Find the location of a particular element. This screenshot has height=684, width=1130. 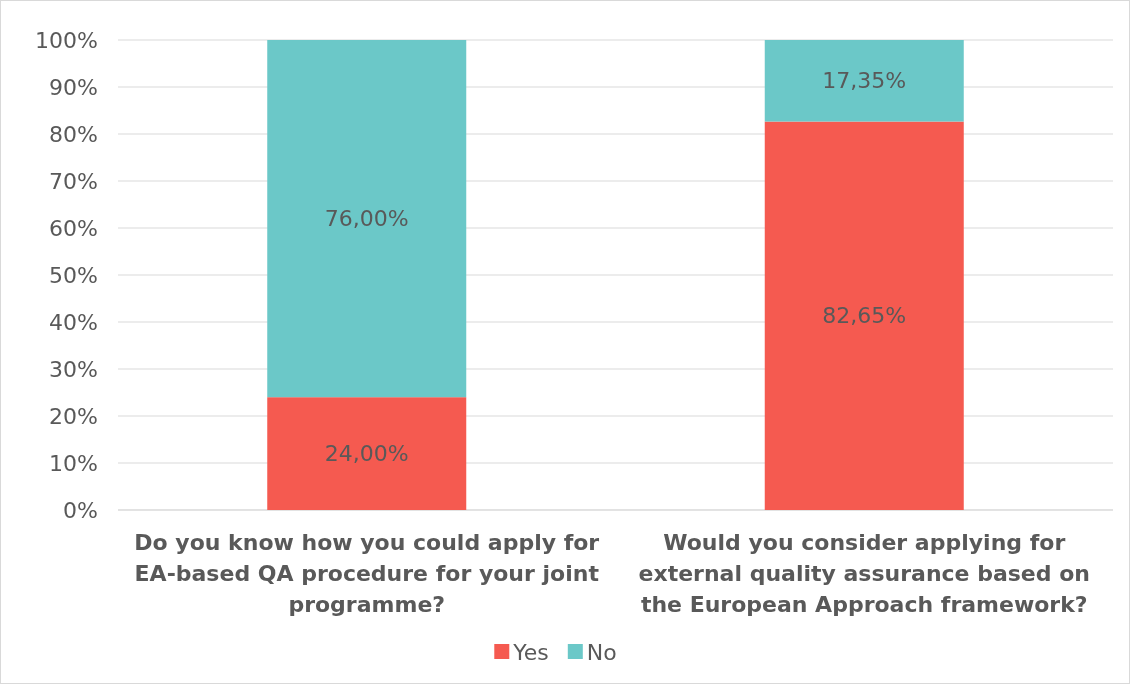

y-tick-label: 20% is located at coordinates (73, 416).